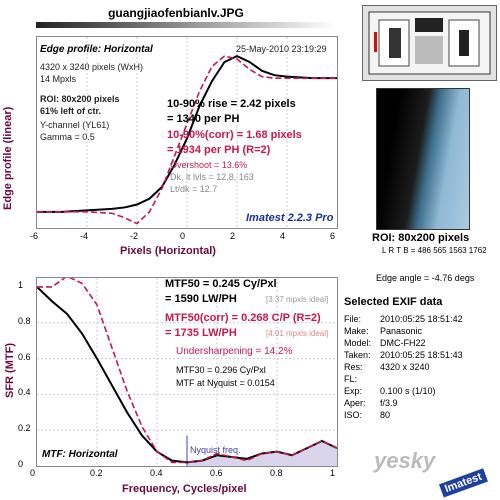 The width and height of the screenshot is (500, 500). What do you see at coordinates (351, 379) in the screenshot?
I see `exif-key: FL:` at bounding box center [351, 379].